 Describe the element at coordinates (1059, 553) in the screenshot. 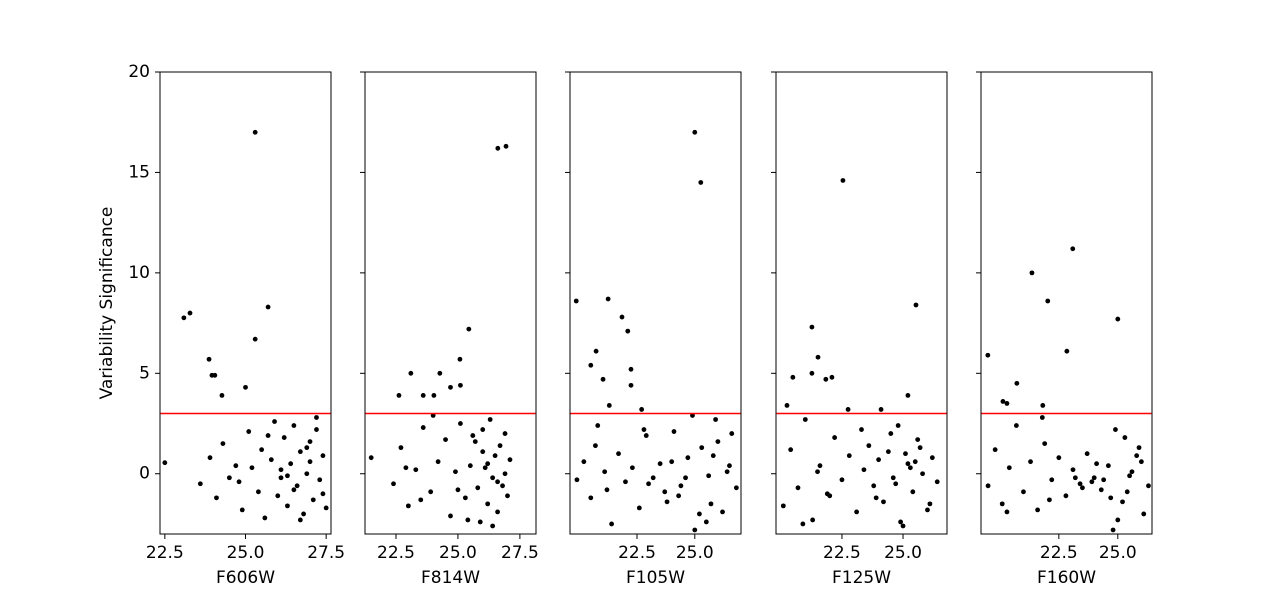

I see `x-tick-label: 22.5` at that location.